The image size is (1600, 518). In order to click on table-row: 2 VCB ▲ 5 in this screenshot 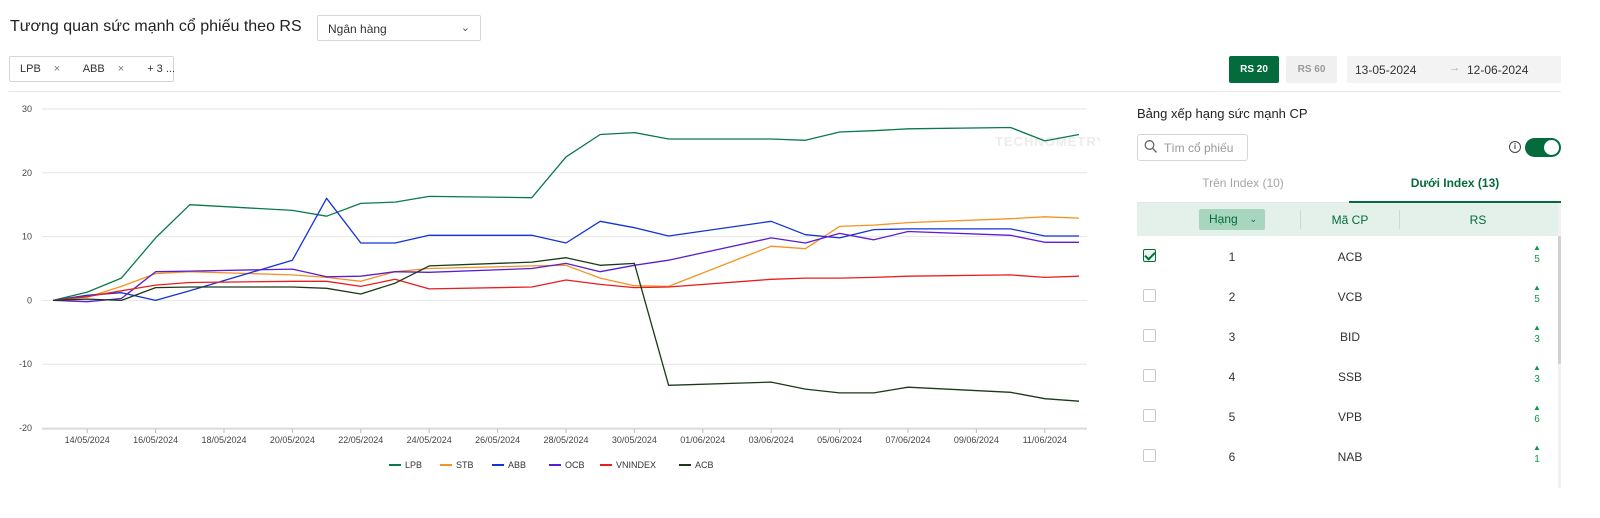, I will do `click(1347, 296)`.